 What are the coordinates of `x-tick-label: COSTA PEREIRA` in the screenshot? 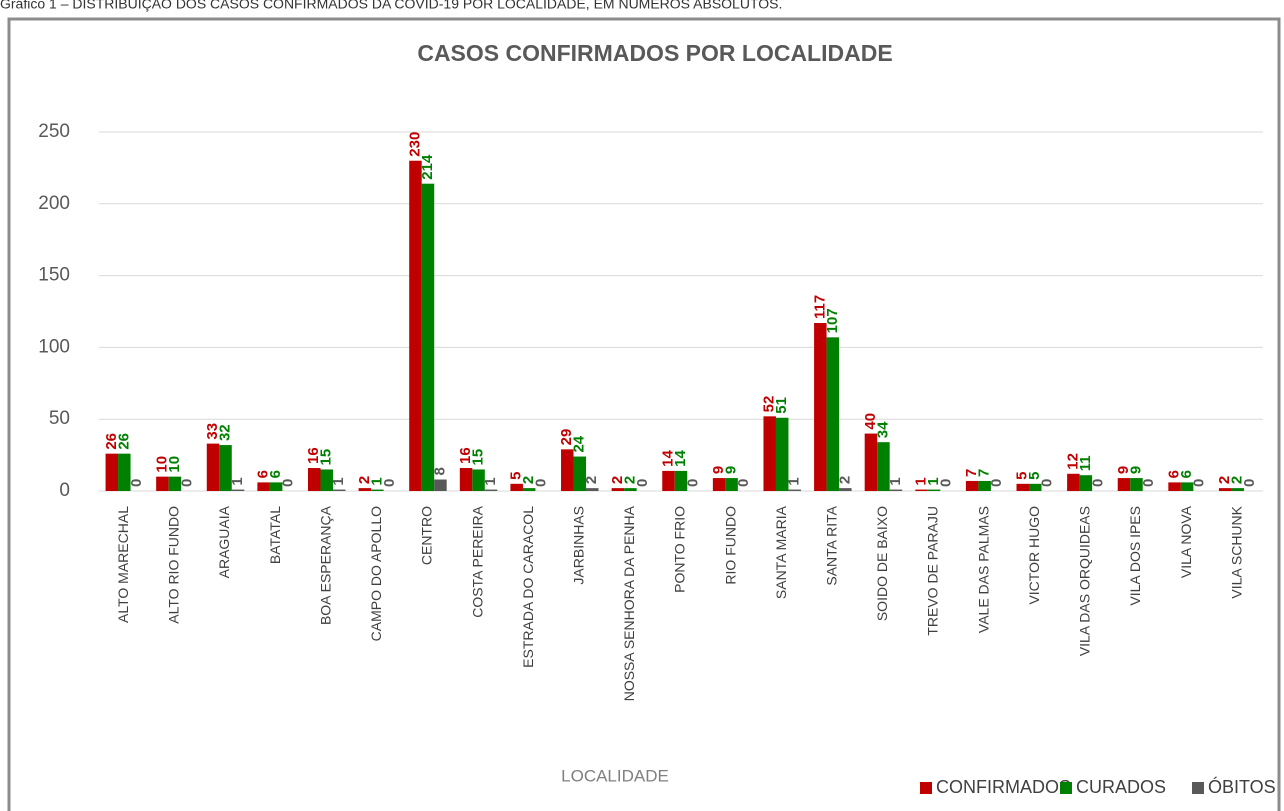 It's located at (477, 561).